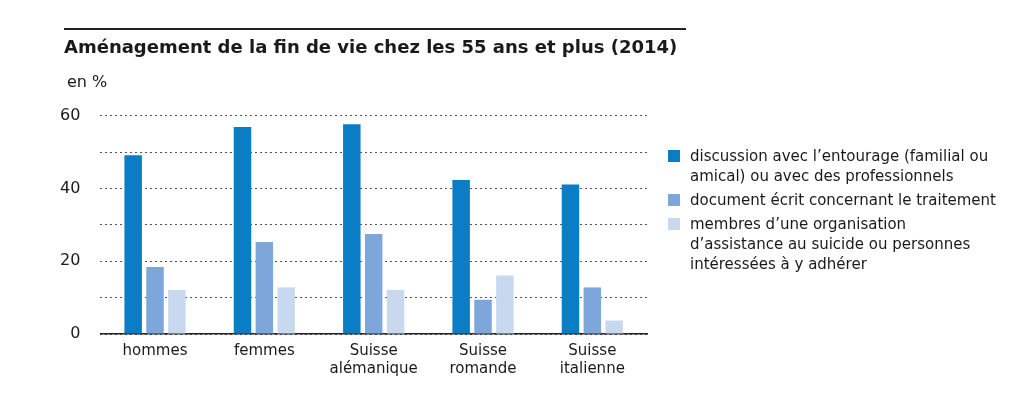 Image resolution: width=1035 pixels, height=398 pixels. What do you see at coordinates (75, 333) in the screenshot?
I see `y-tick-label: 0` at bounding box center [75, 333].